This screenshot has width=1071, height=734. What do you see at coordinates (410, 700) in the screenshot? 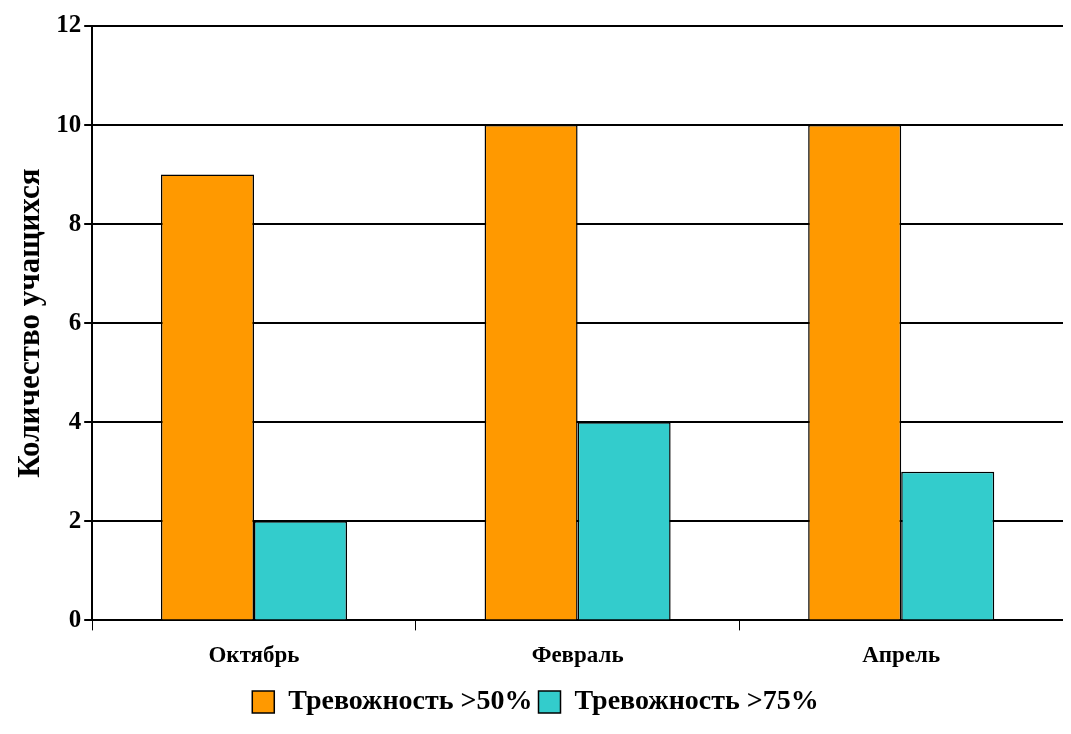
I see `legend-label: Тревожность >50%` at bounding box center [410, 700].